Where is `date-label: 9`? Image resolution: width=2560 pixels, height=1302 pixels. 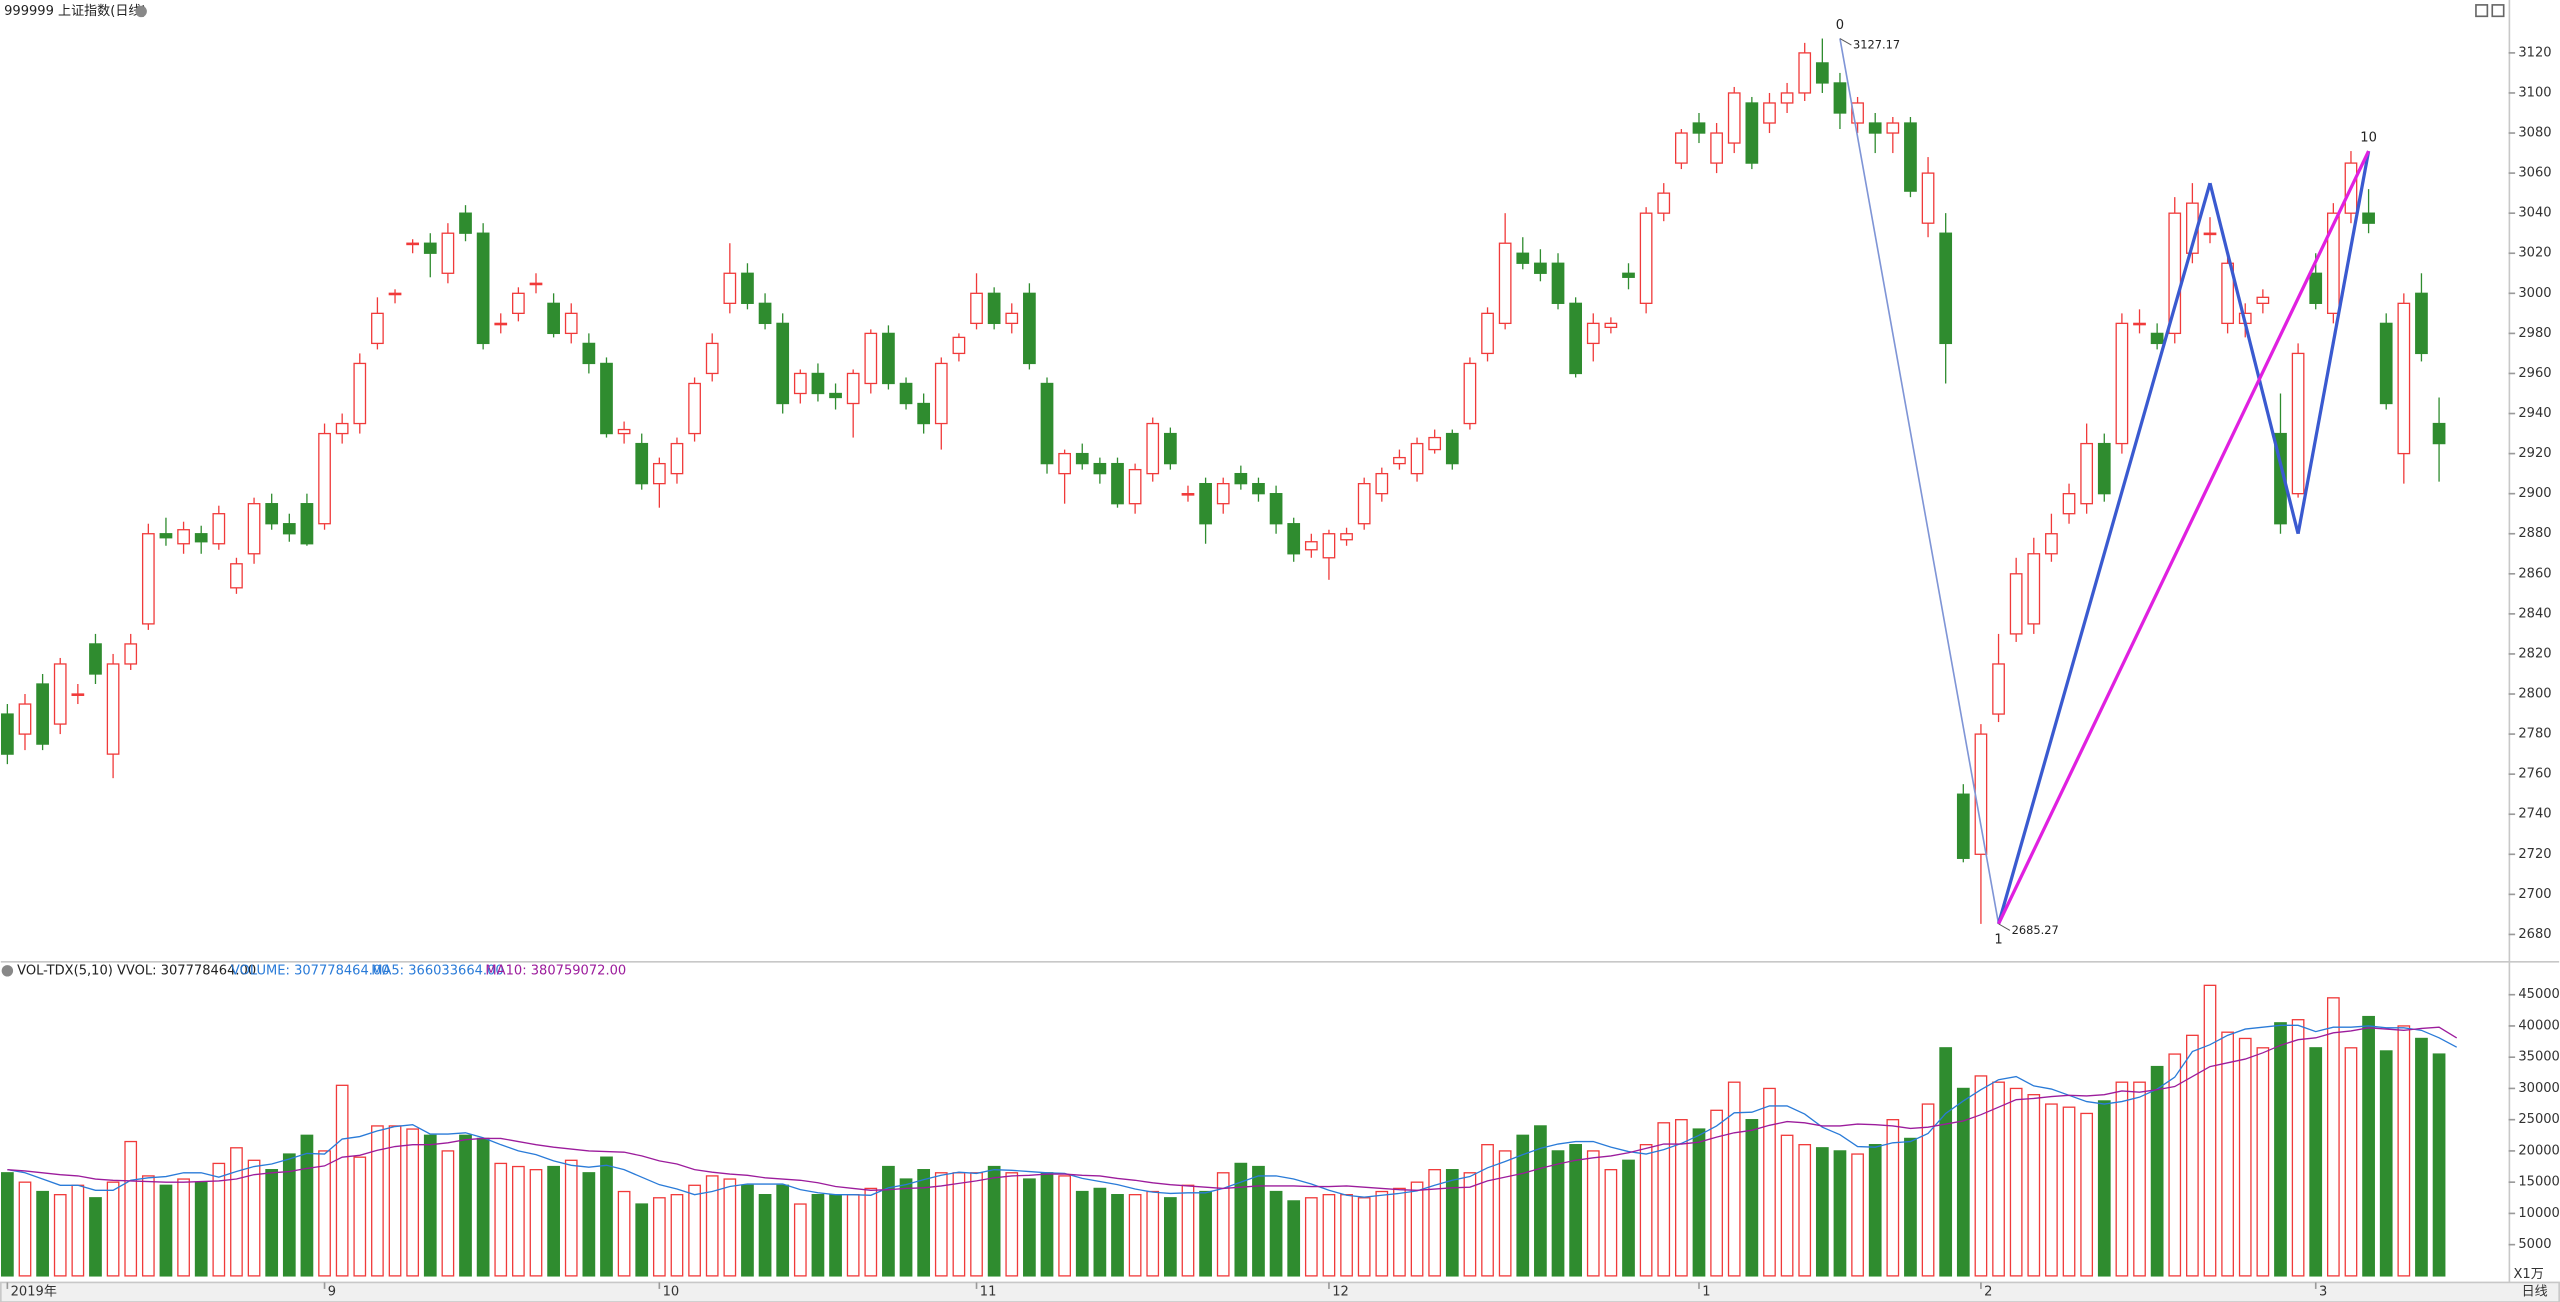
date-label: 9 is located at coordinates (332, 1292).